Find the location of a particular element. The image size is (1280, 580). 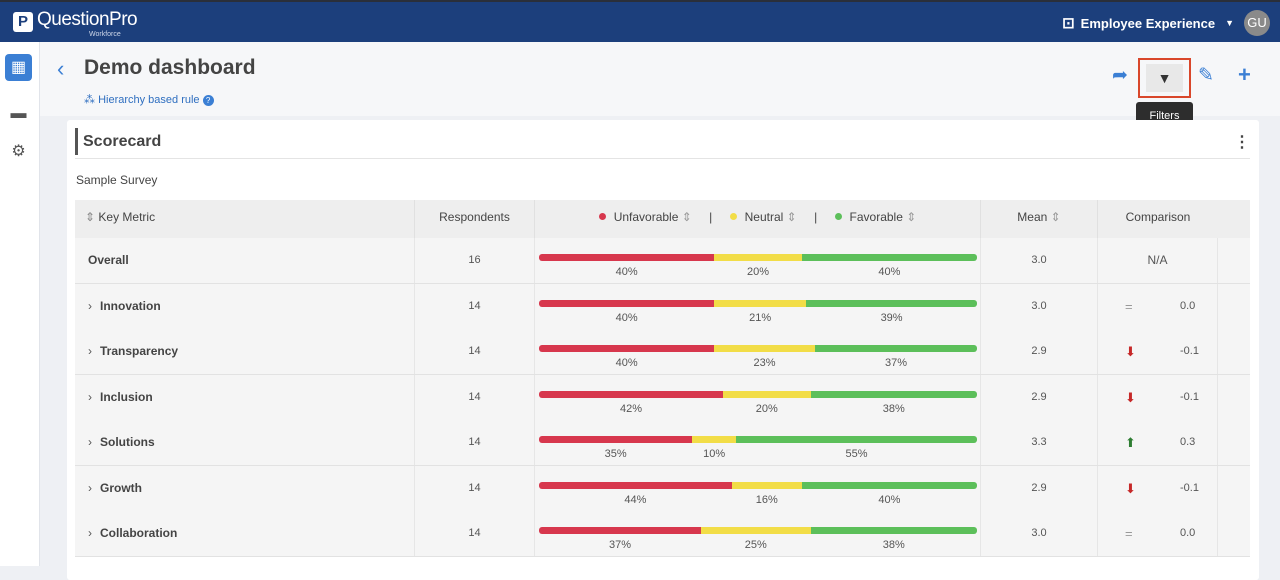

table-row: › Innovation 14 40% 21% 39% 3.0 = 0.0 is located at coordinates (662, 306).